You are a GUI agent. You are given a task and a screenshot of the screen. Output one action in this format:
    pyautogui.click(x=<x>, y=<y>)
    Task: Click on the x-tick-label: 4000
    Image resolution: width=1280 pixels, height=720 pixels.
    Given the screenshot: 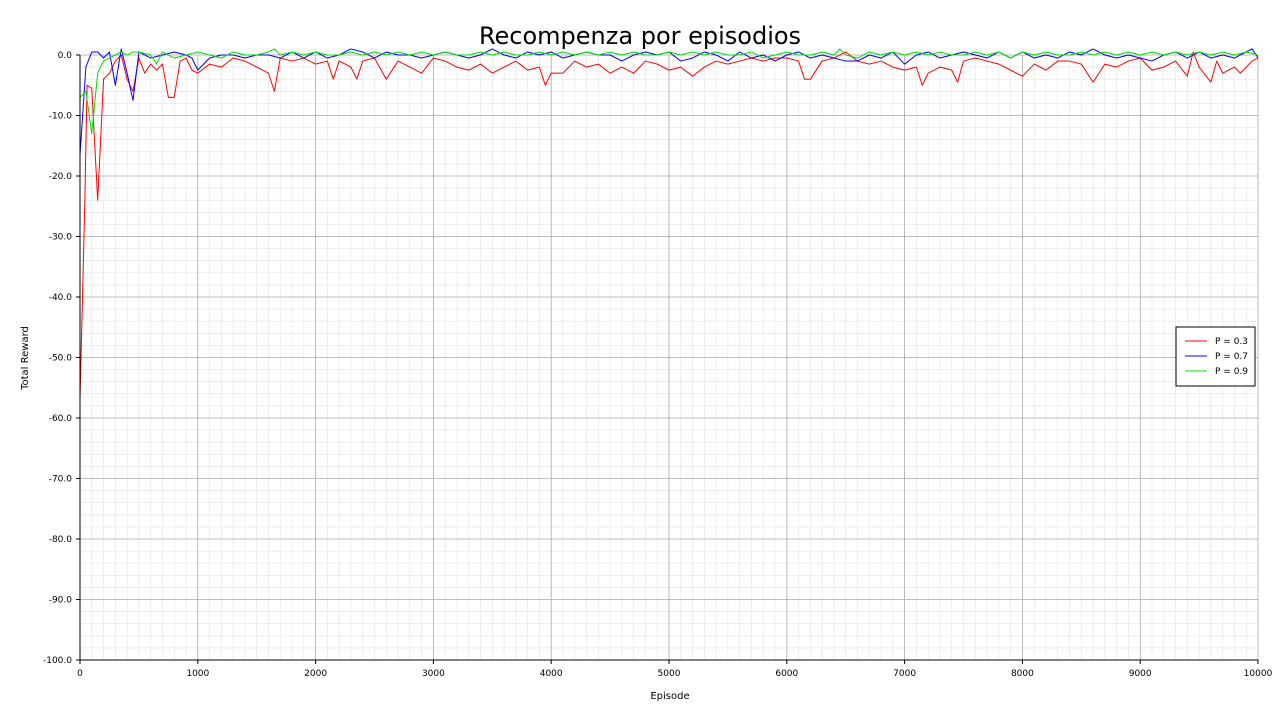 What is the action you would take?
    pyautogui.click(x=551, y=674)
    